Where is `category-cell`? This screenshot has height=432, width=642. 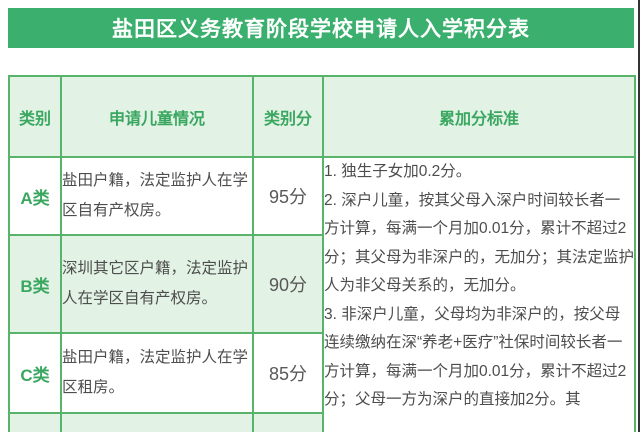
category-cell is located at coordinates (35, 422).